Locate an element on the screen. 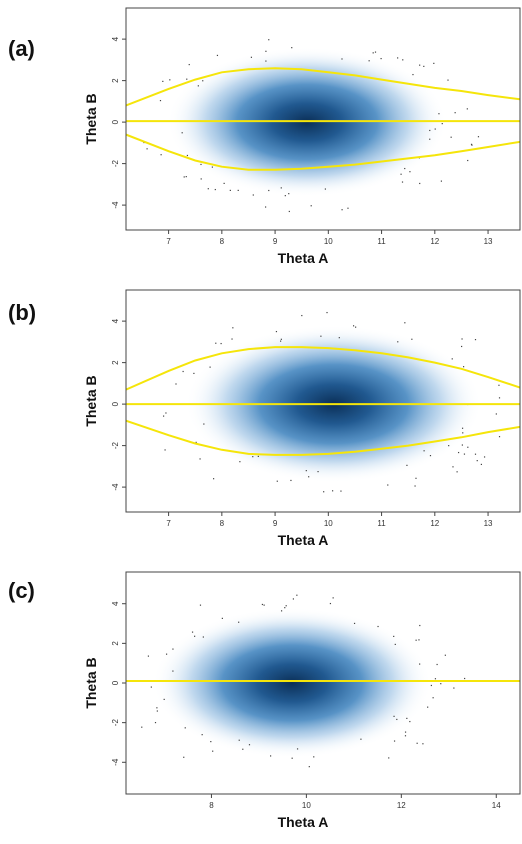 This screenshot has width=522, height=844. x-tick-label: 10 is located at coordinates (306, 805).